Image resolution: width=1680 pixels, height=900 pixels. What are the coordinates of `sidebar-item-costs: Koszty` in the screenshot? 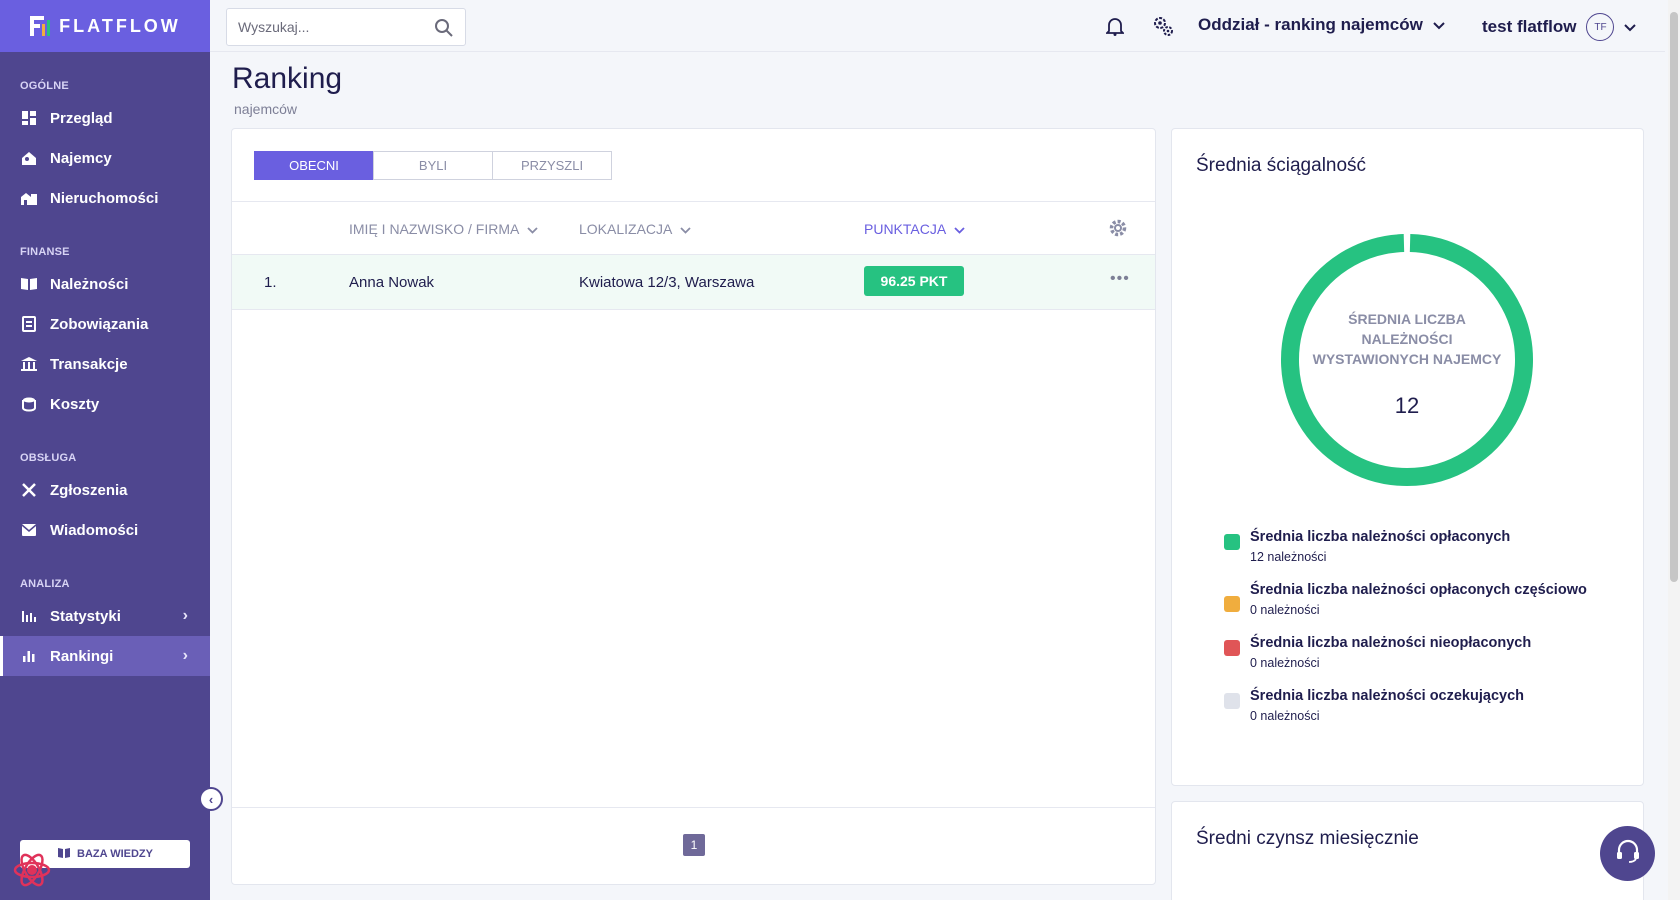 It's located at (105, 404).